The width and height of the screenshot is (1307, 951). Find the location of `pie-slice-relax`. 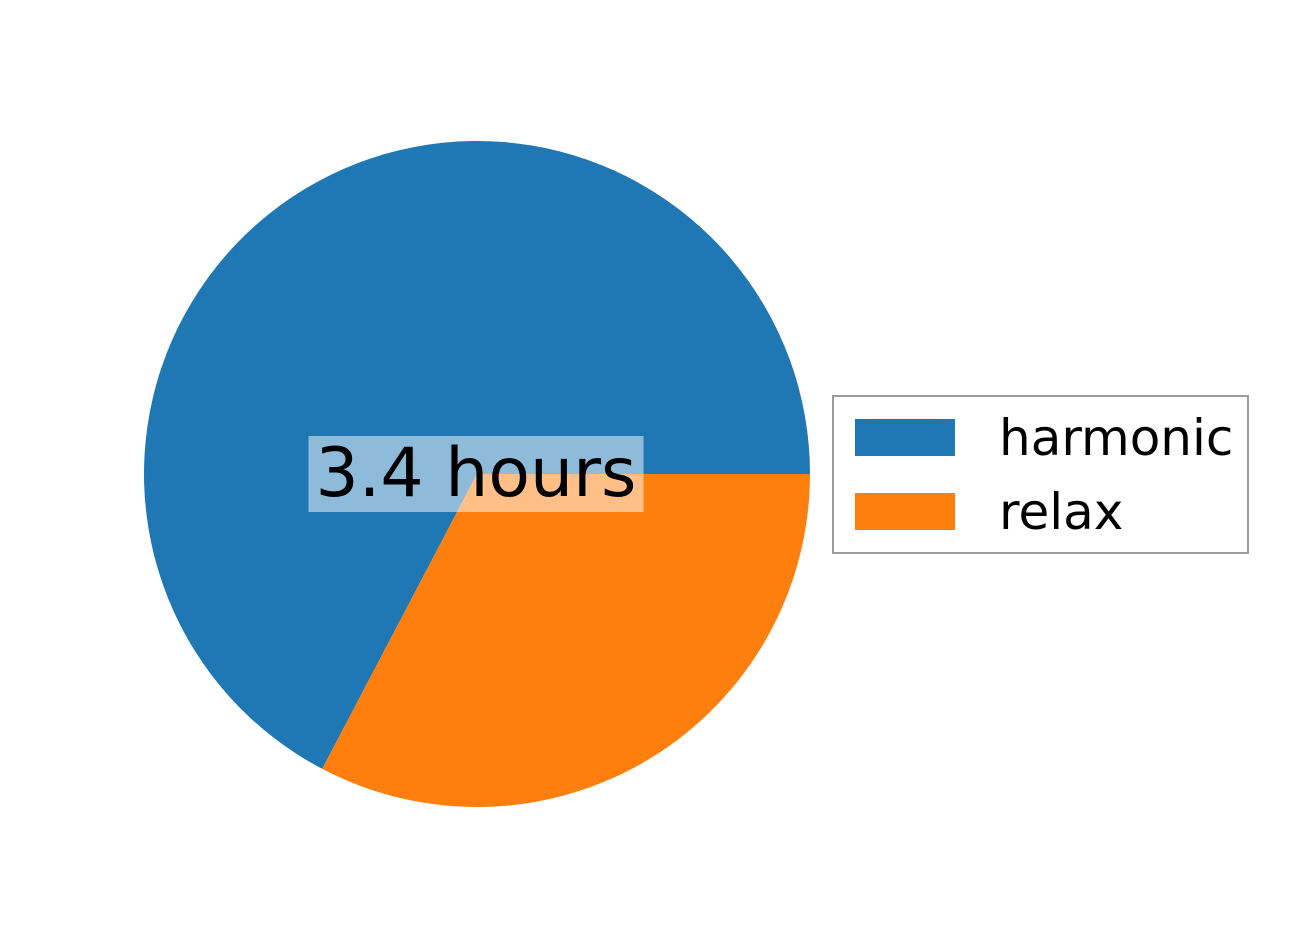

pie-slice-relax is located at coordinates (566, 640).